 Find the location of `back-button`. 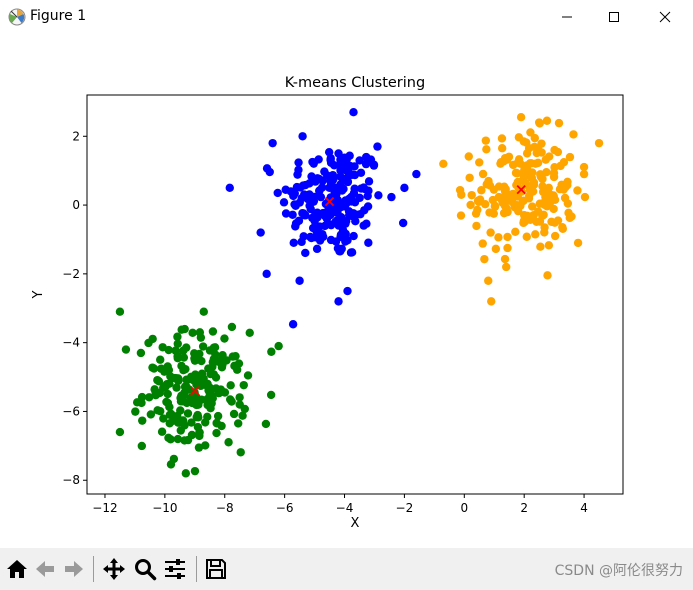

back-button is located at coordinates (45, 569).